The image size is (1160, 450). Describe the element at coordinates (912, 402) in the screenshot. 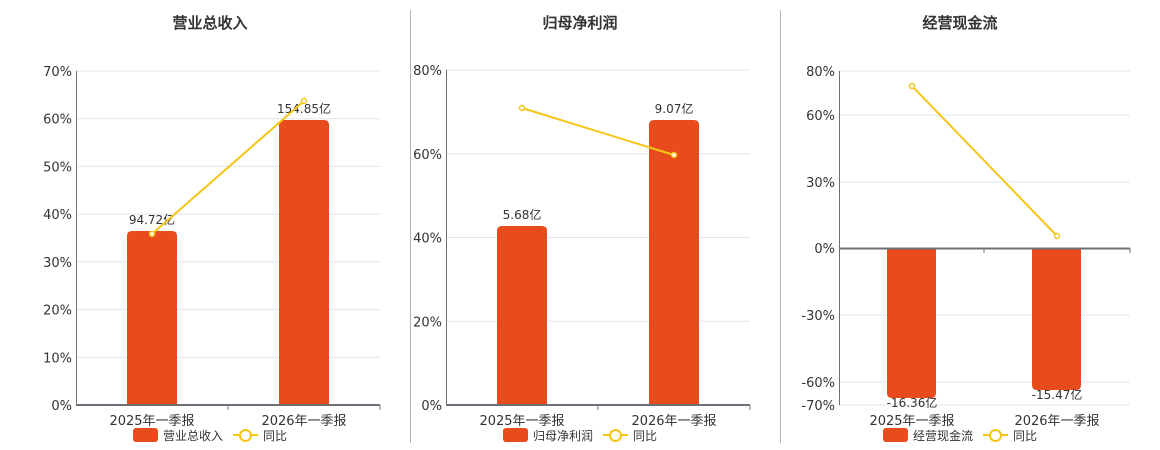

I see `bar-value-label: -16.36亿` at that location.